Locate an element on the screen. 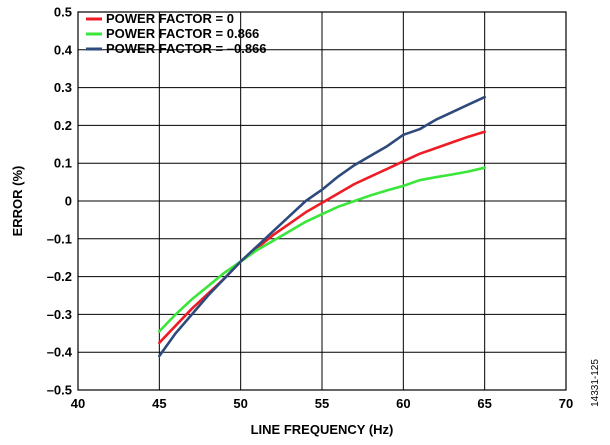 This screenshot has height=445, width=610. x-tick-label: 50 is located at coordinates (240, 403).